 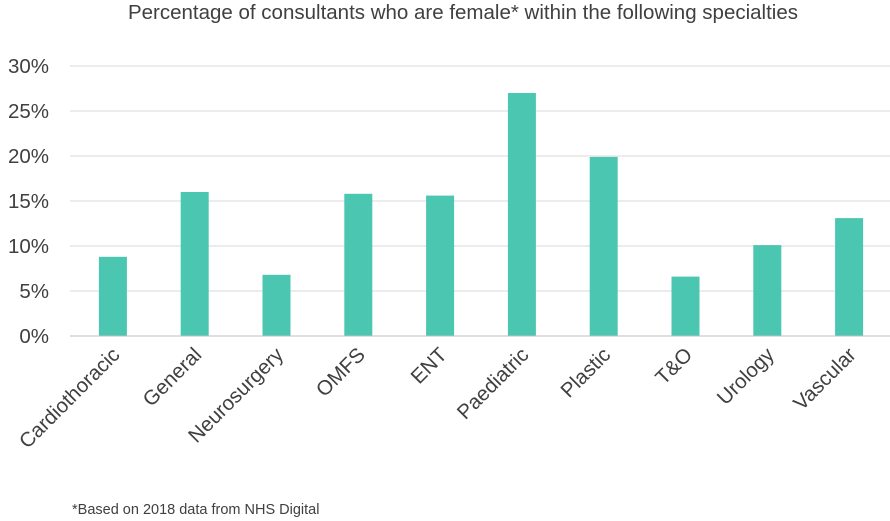 What do you see at coordinates (493, 383) in the screenshot?
I see `x-category-label: Paediatric` at bounding box center [493, 383].